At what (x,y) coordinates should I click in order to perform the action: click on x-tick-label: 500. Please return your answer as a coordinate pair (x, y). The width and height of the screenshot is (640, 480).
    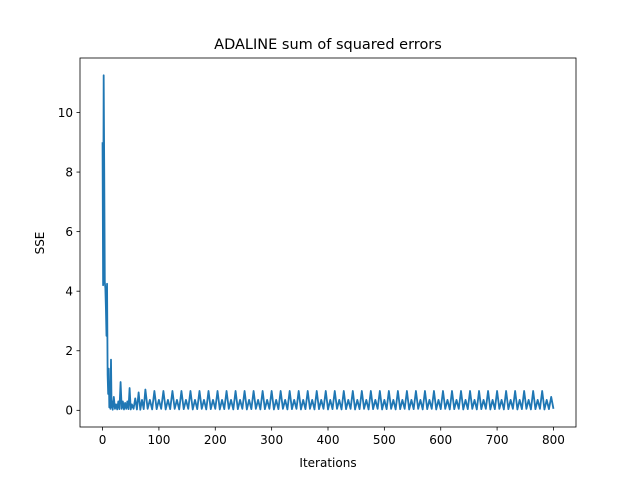
    Looking at the image, I should click on (384, 440).